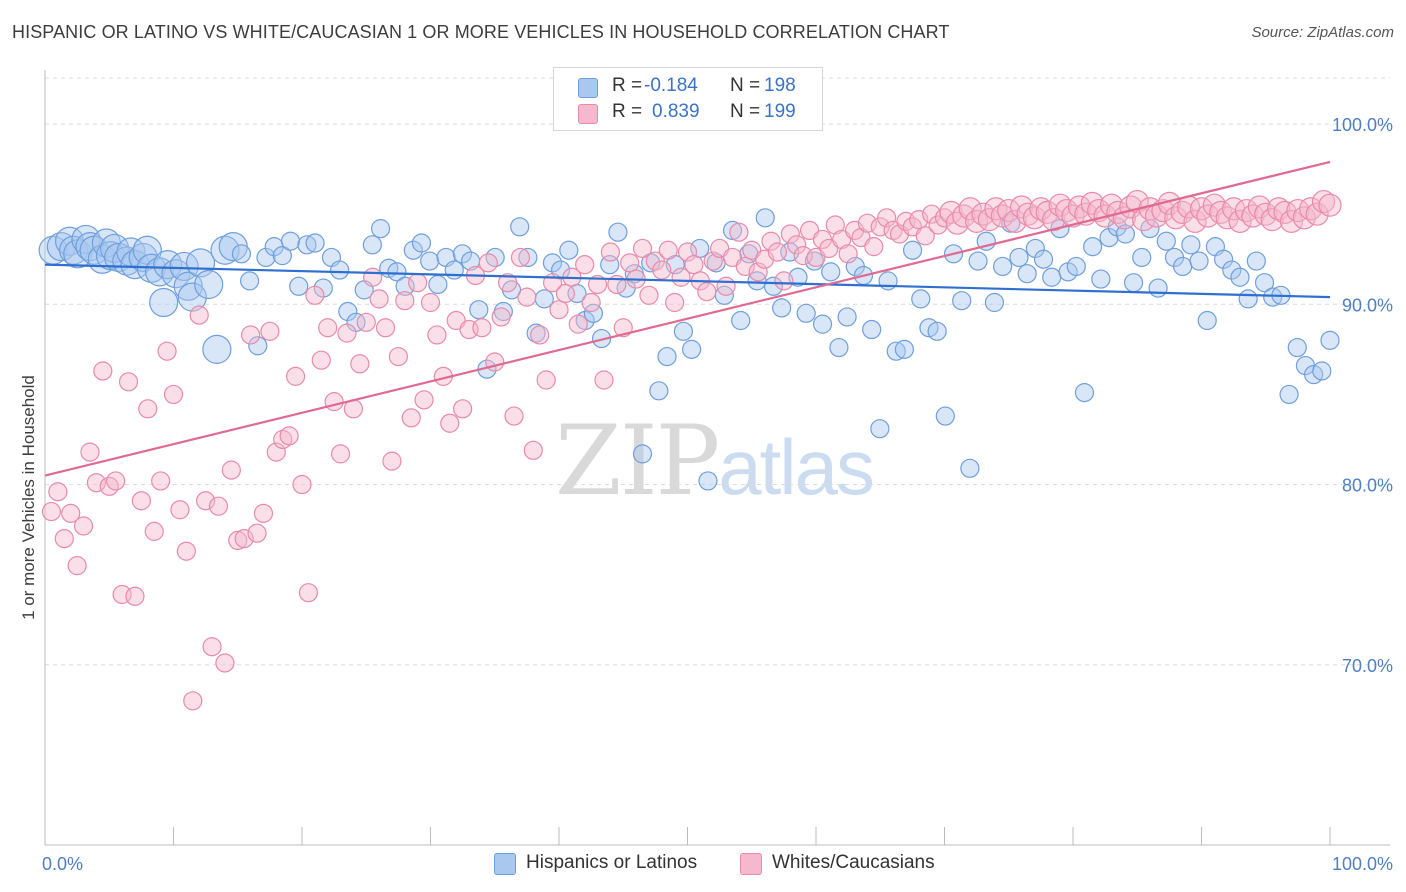 The image size is (1406, 892). What do you see at coordinates (853, 862) in the screenshot?
I see `legend-label: Whites/Caucasians` at bounding box center [853, 862].